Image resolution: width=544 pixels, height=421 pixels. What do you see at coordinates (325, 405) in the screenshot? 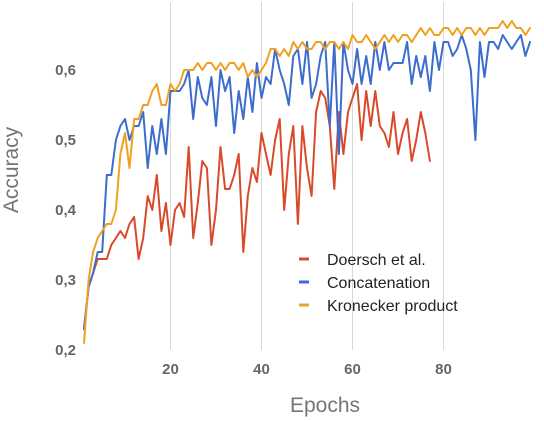
I see `x-axis-label: Epochs` at bounding box center [325, 405].